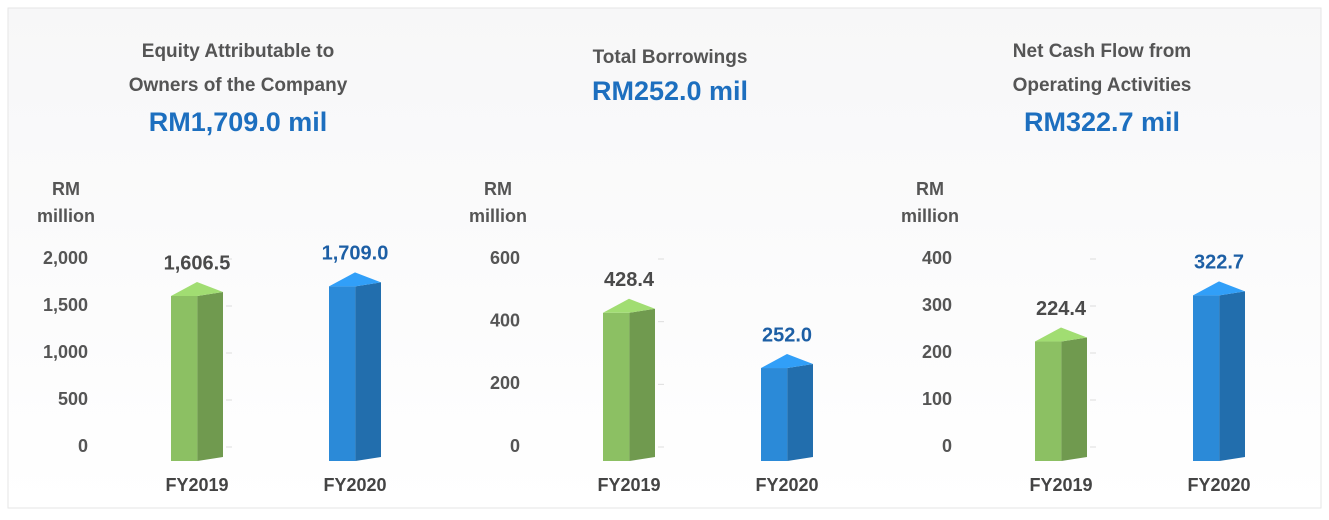 The width and height of the screenshot is (1329, 520). I want to click on y-tick-label: 300, so click(937, 305).